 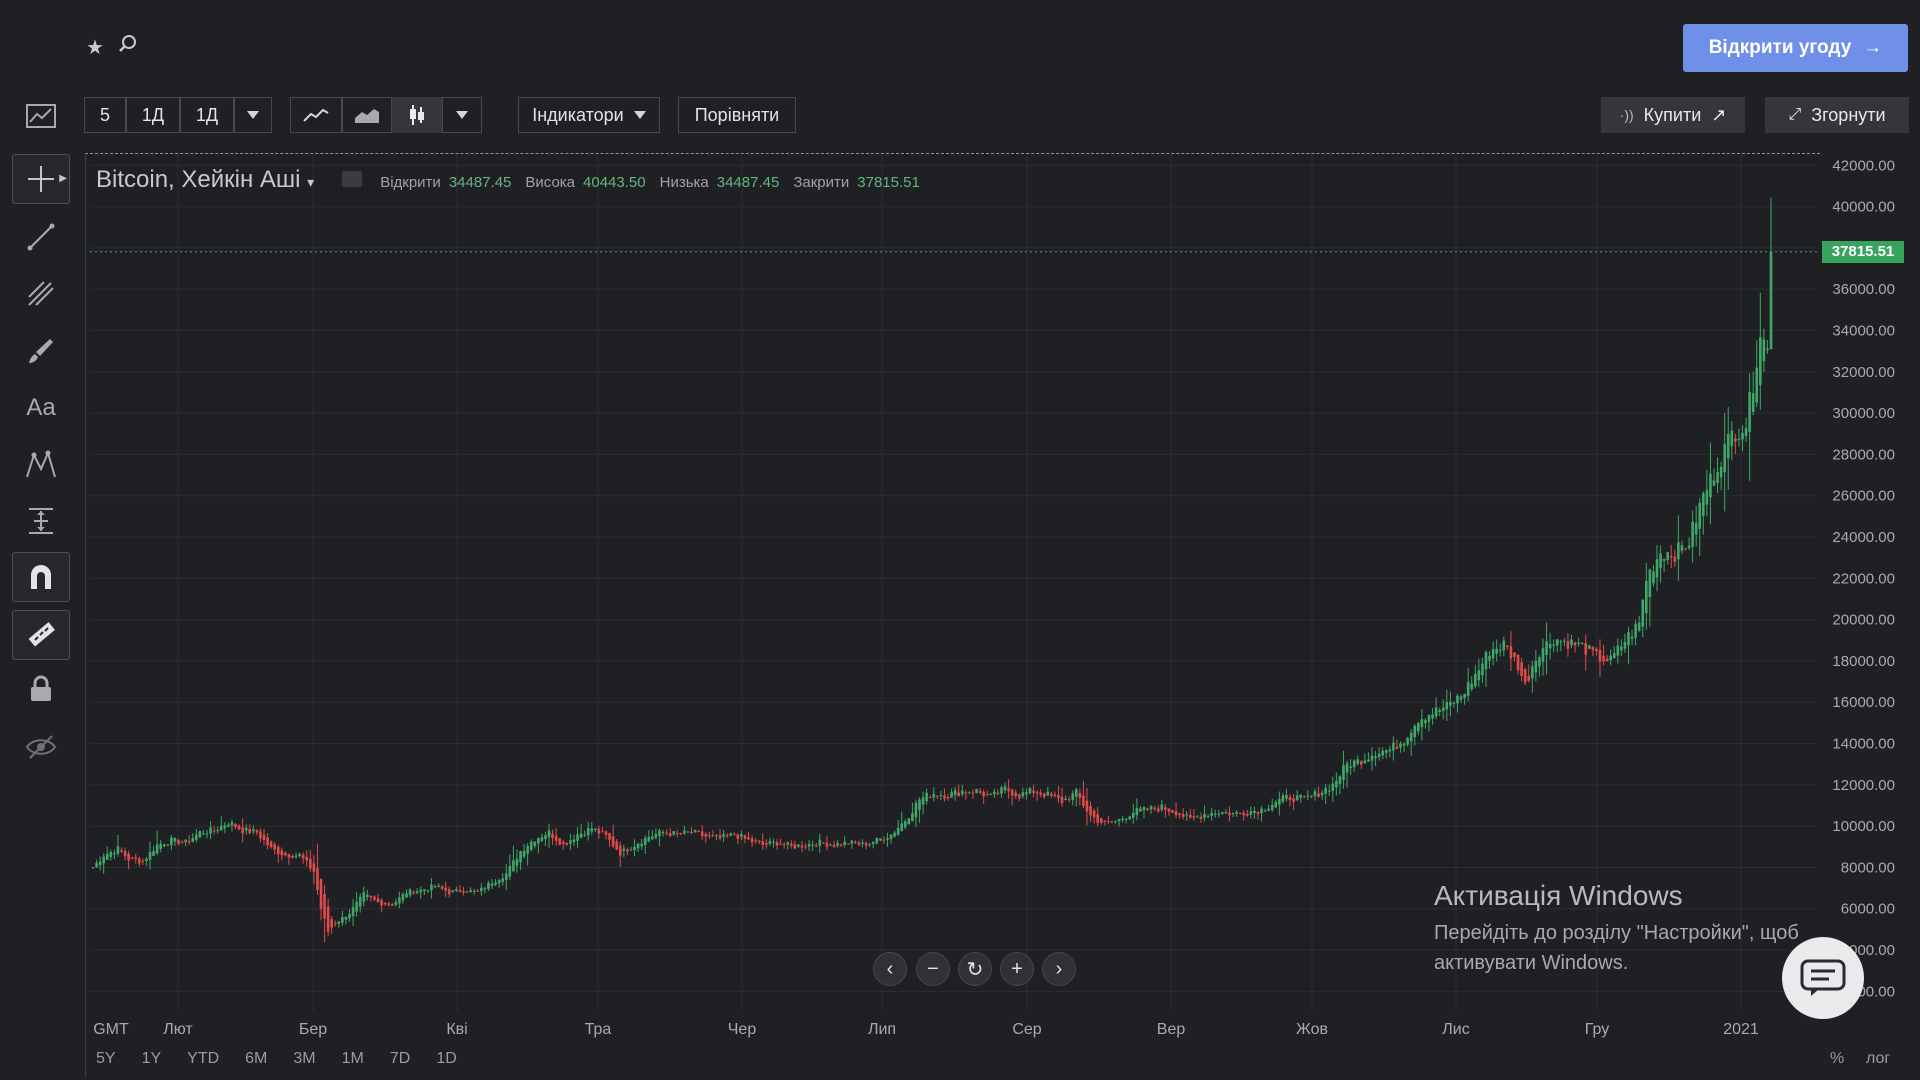 What do you see at coordinates (1795, 48) in the screenshot?
I see `open-deal-button: Відкрити угоду →` at bounding box center [1795, 48].